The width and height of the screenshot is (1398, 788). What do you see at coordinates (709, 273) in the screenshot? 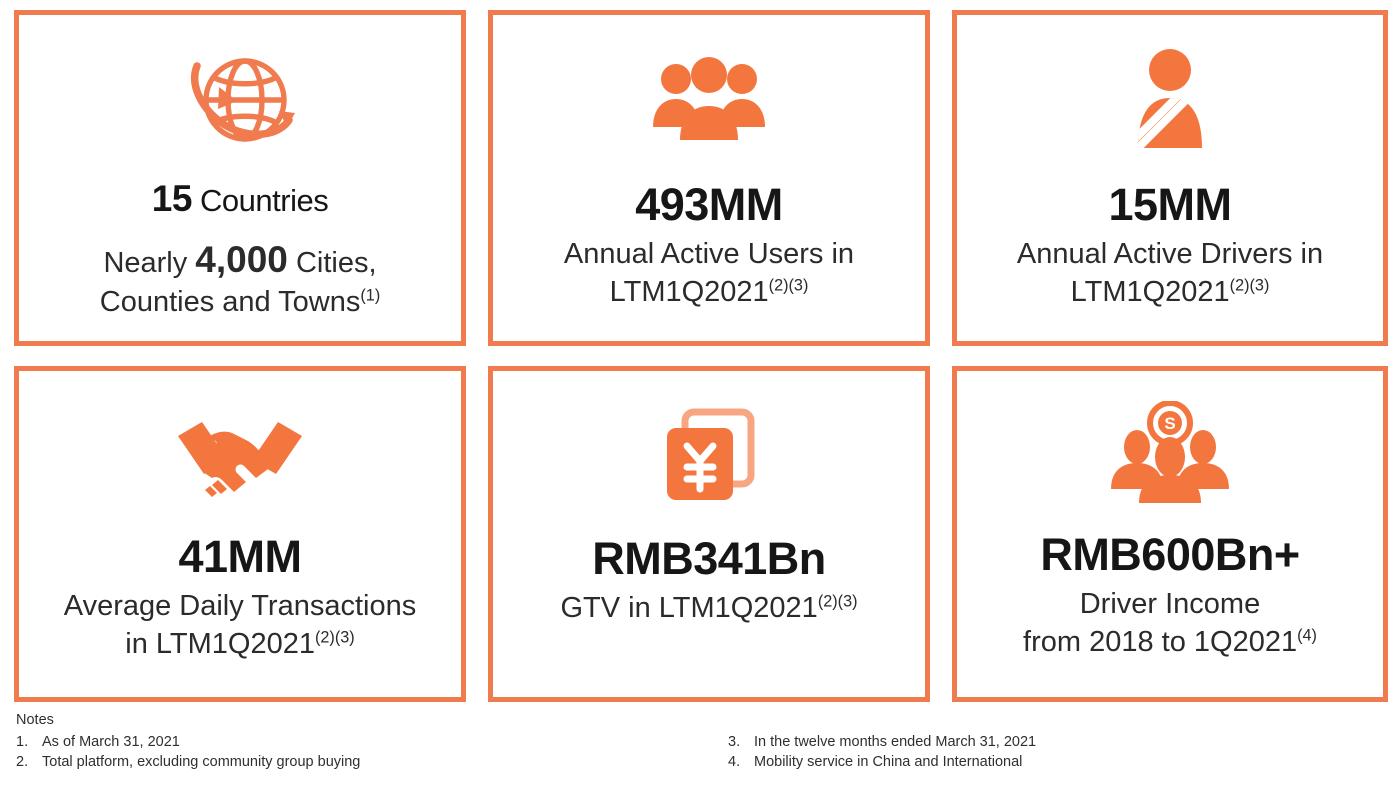
I see `stat-caption-users: Annual Active Users in LTM1Q2021(2)(3)` at bounding box center [709, 273].